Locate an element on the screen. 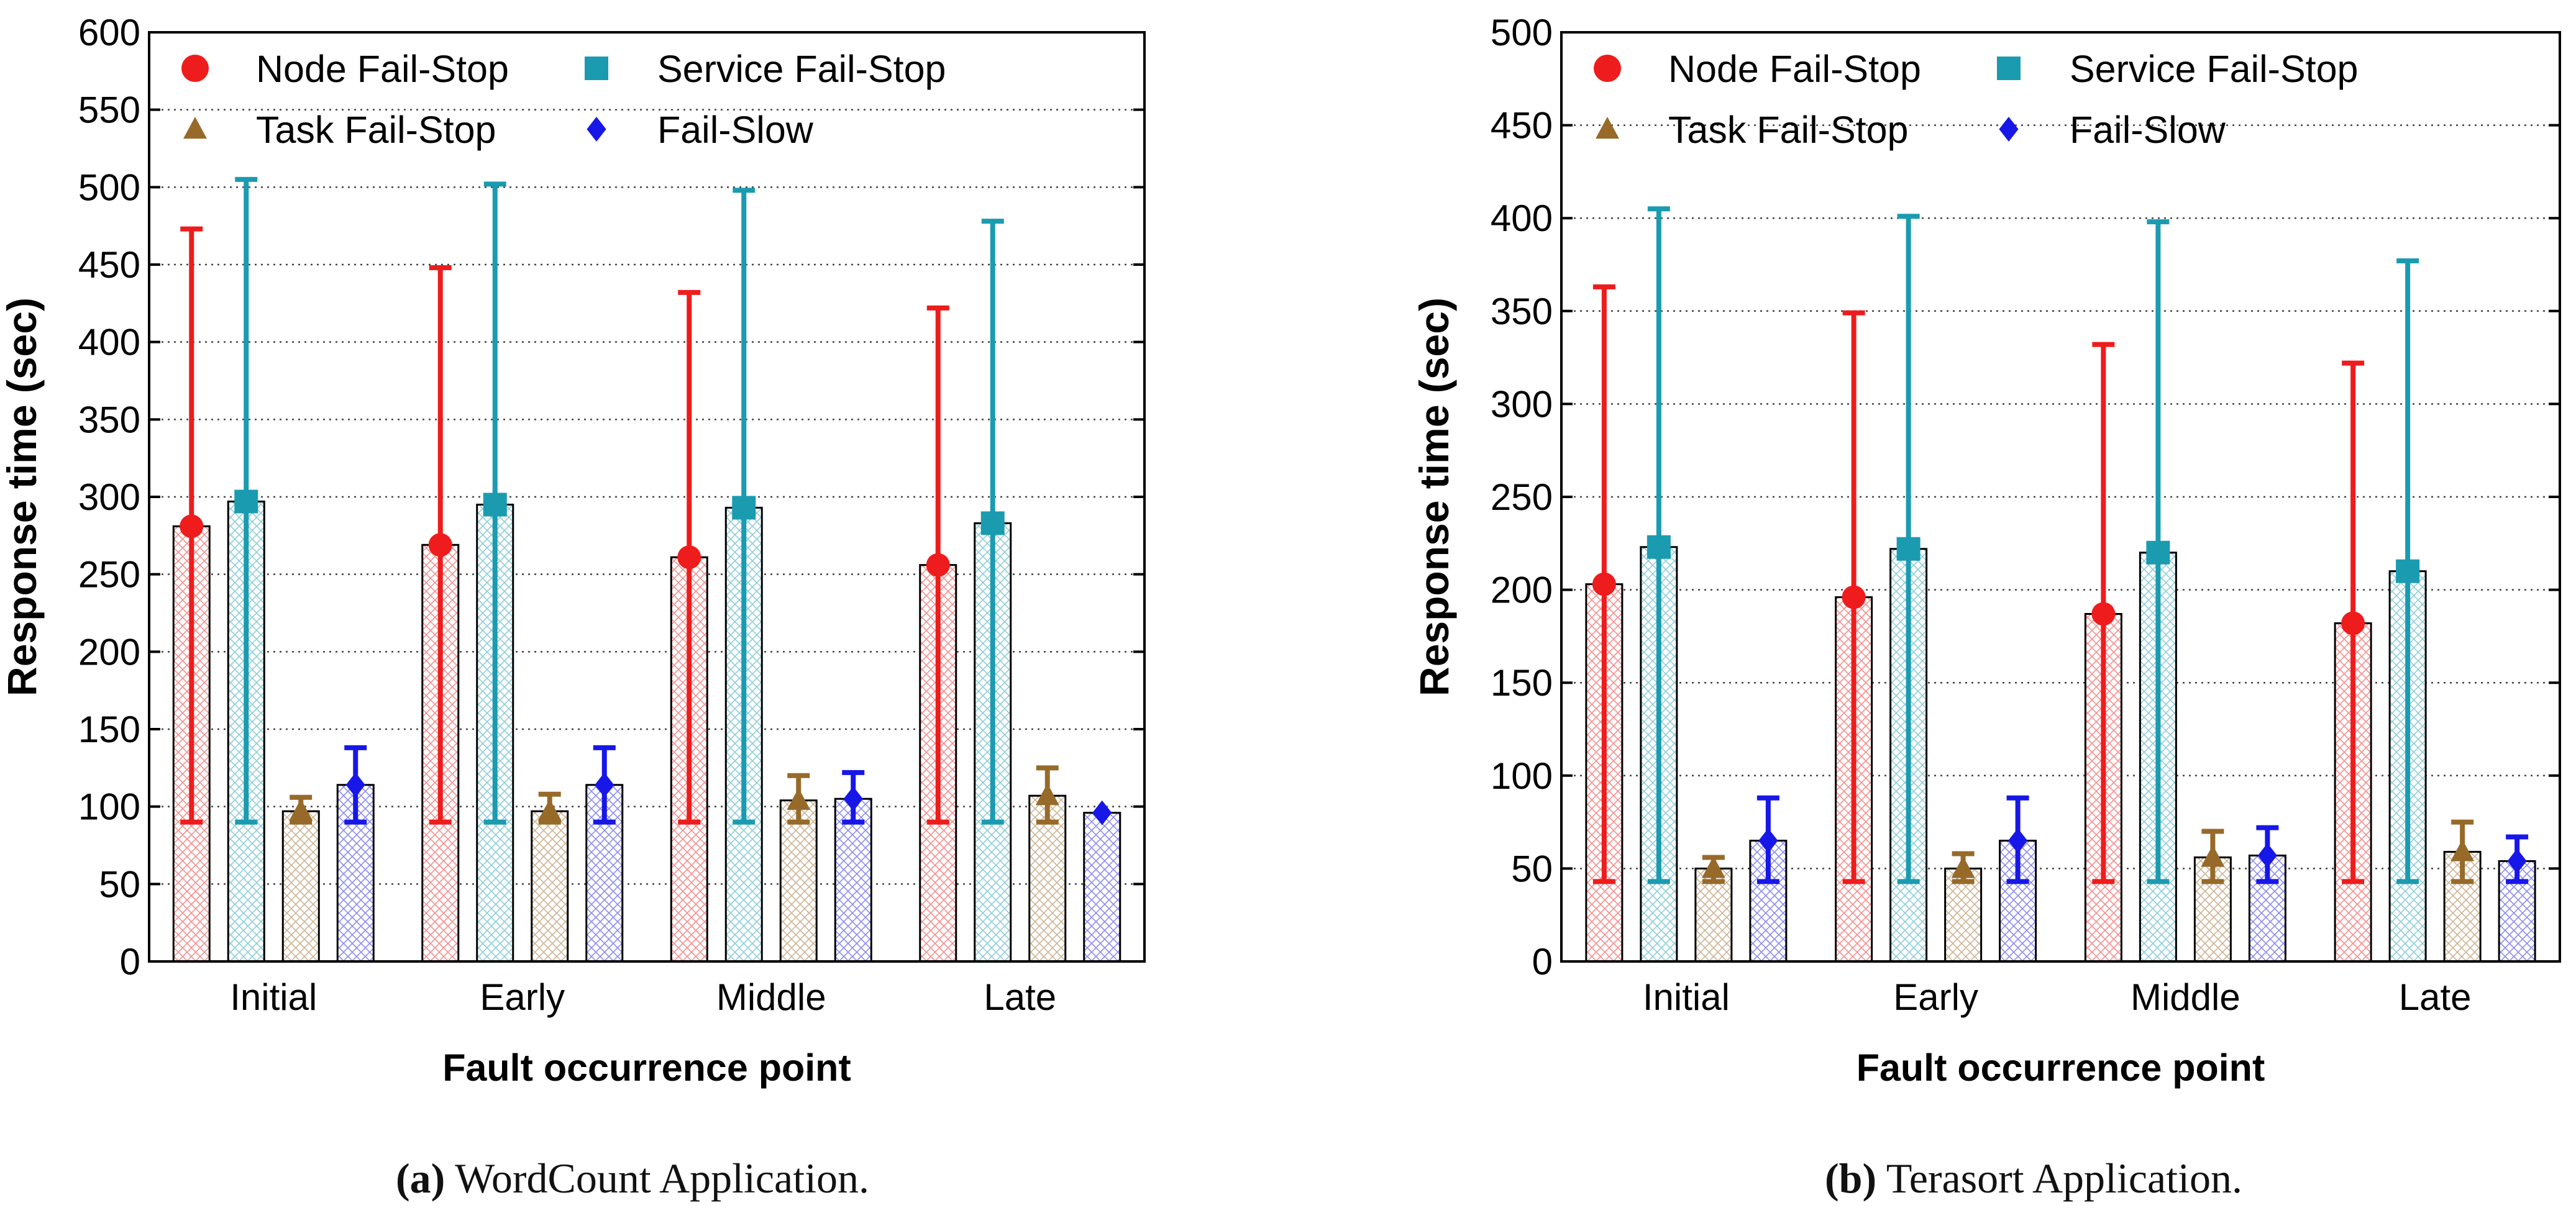 Image resolution: width=2576 pixels, height=1231 pixels. caption-wordcount: (a) WordCount Application. is located at coordinates (632, 1179).